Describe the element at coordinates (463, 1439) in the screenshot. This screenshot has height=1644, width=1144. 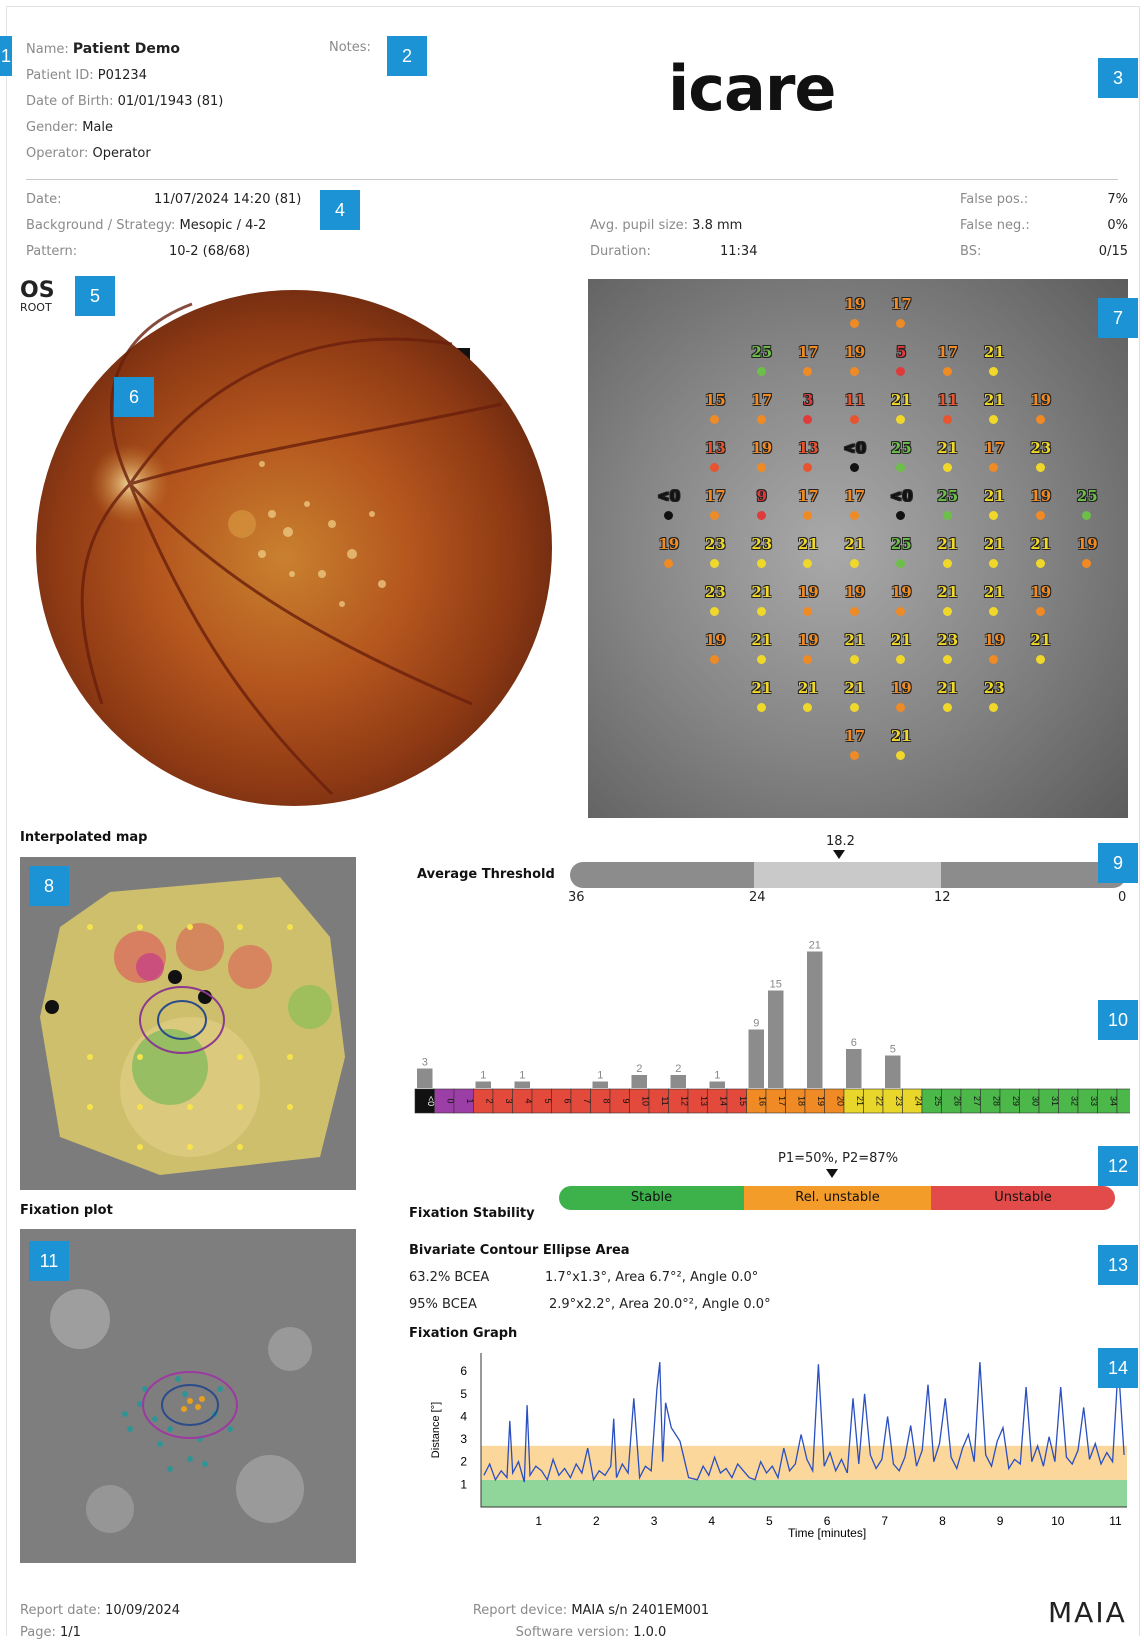
I see `y-tick-label: 3` at that location.